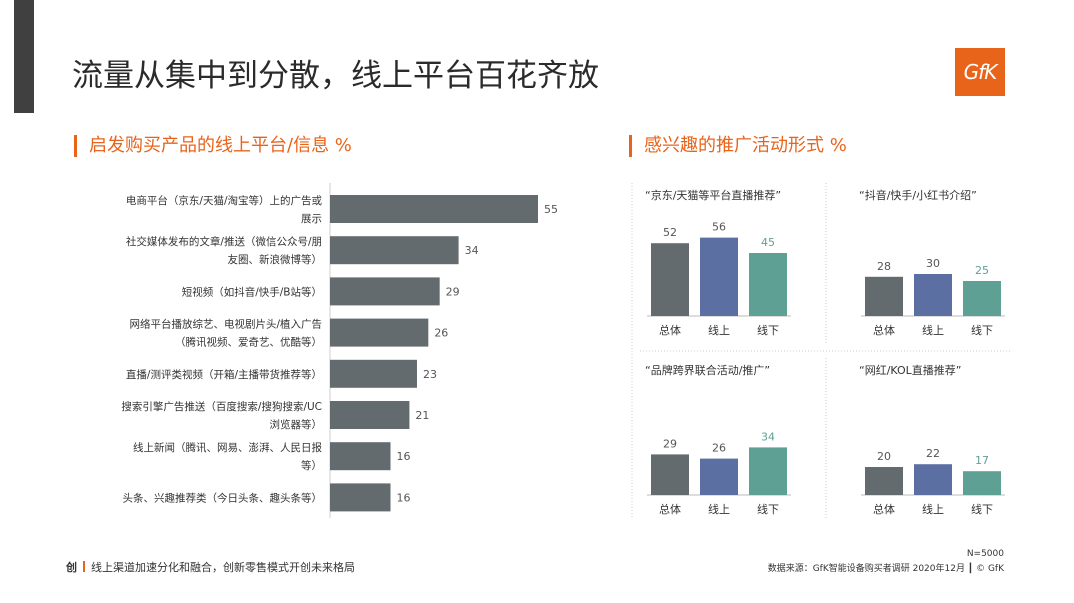 The height and width of the screenshot is (603, 1074). I want to click on hbar-label-1-1: 友圈、新浪微博等）, so click(275, 259).